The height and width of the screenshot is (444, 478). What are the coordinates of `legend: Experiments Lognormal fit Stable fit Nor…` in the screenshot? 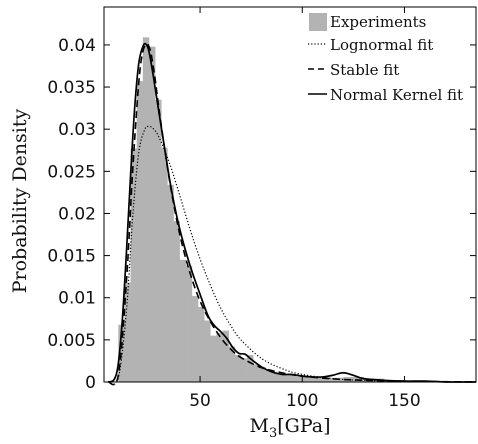 It's located at (385, 58).